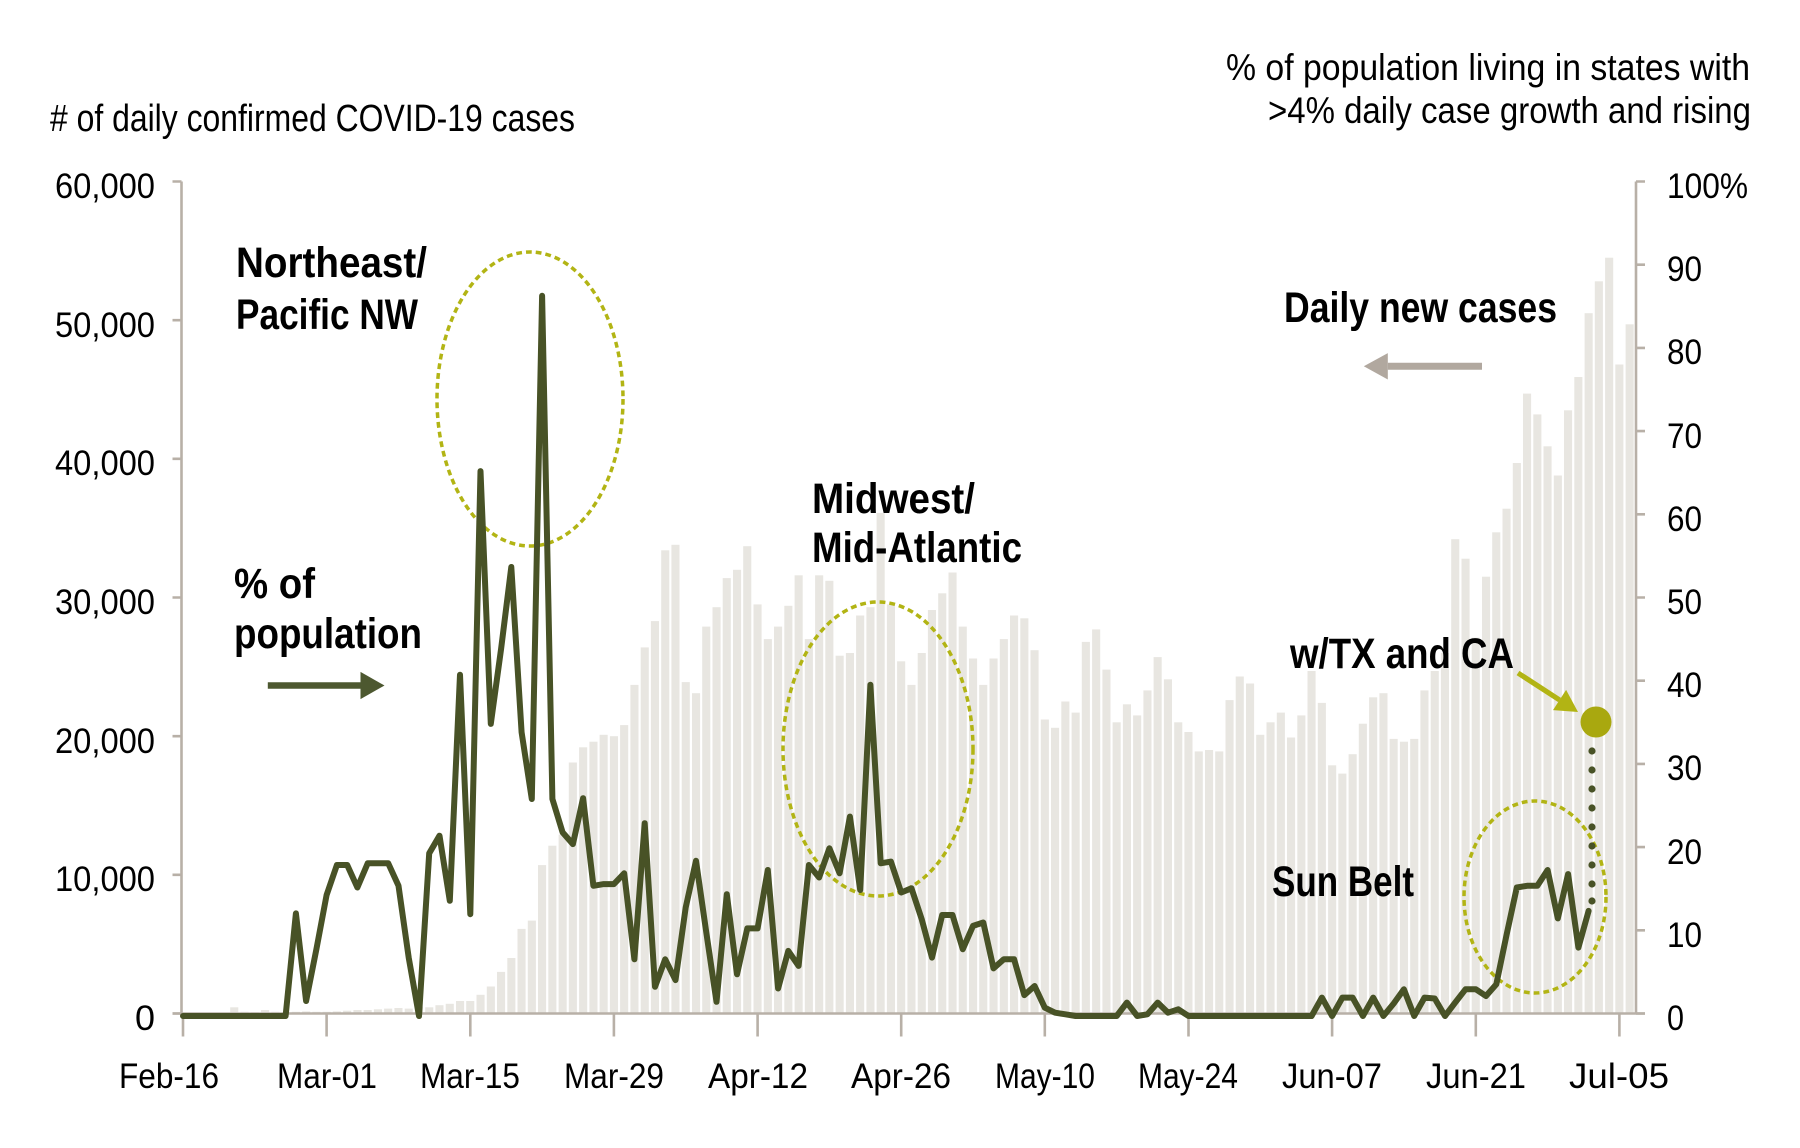 This screenshot has width=1800, height=1148. Describe the element at coordinates (327, 315) in the screenshot. I see `svg-text: Pacific NW` at that location.